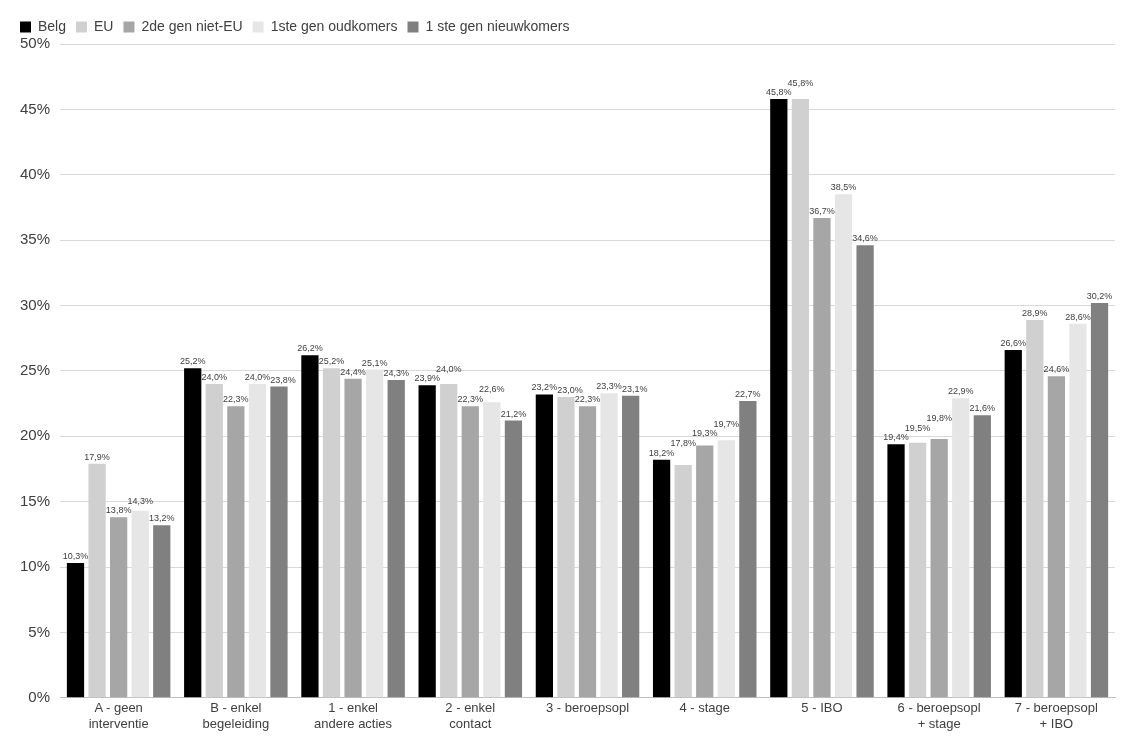 This screenshot has width=1135, height=740. Describe the element at coordinates (960, 391) in the screenshot. I see `data-label: 22,9%` at that location.